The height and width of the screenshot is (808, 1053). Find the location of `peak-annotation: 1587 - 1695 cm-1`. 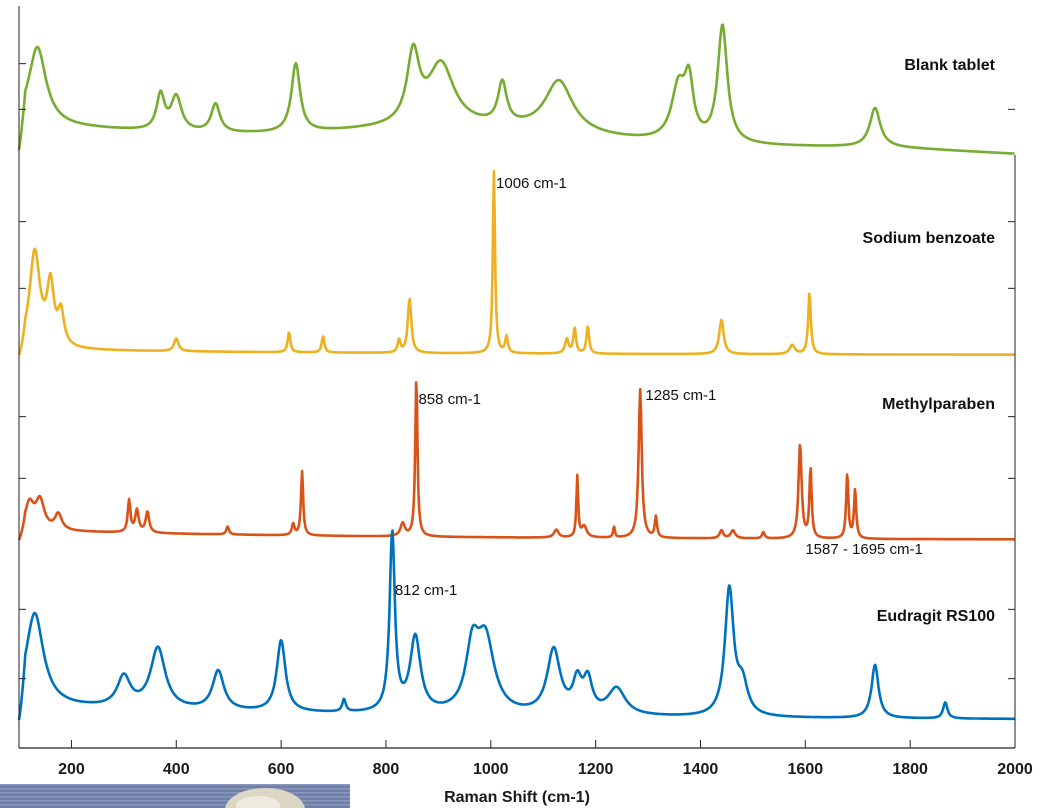

peak-annotation: 1587 - 1695 cm-1 is located at coordinates (864, 549).